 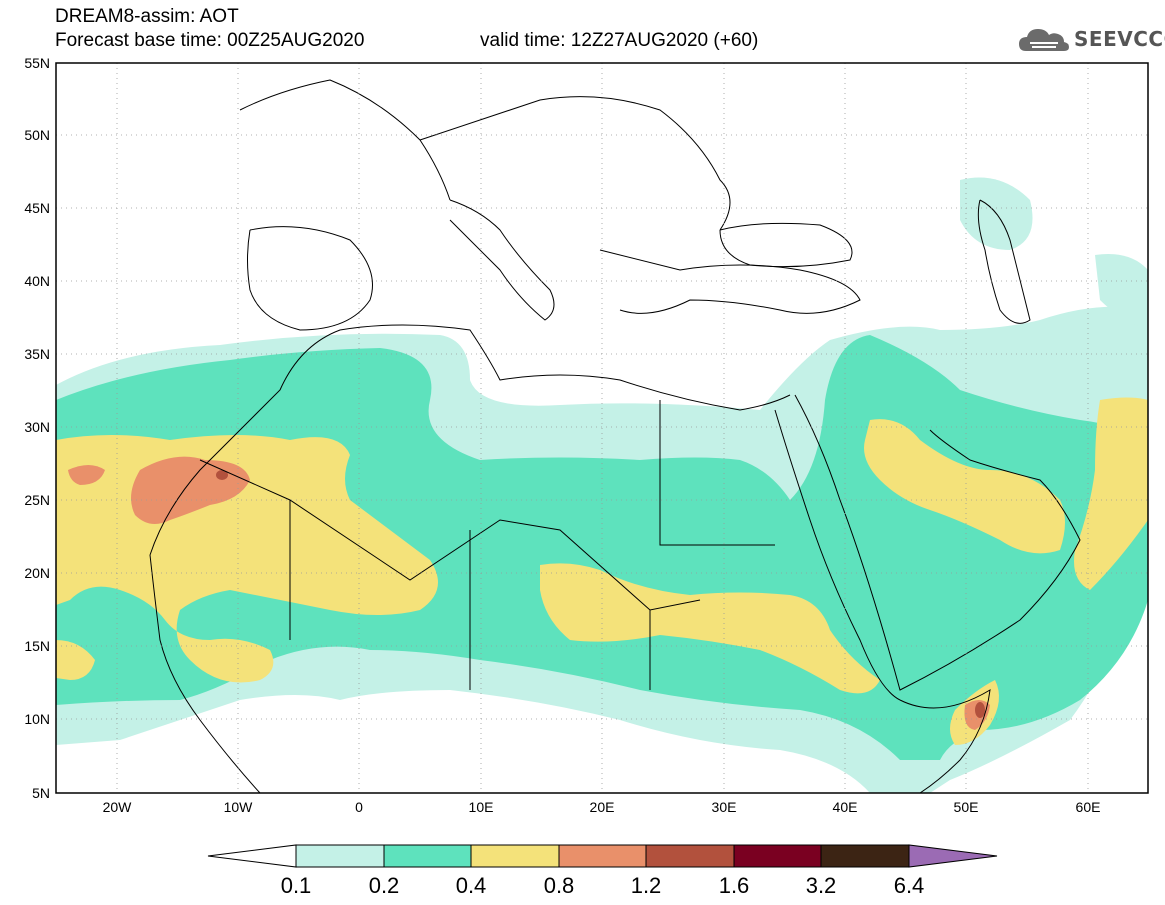 I want to click on lon-label: 20E, so click(x=602, y=807).